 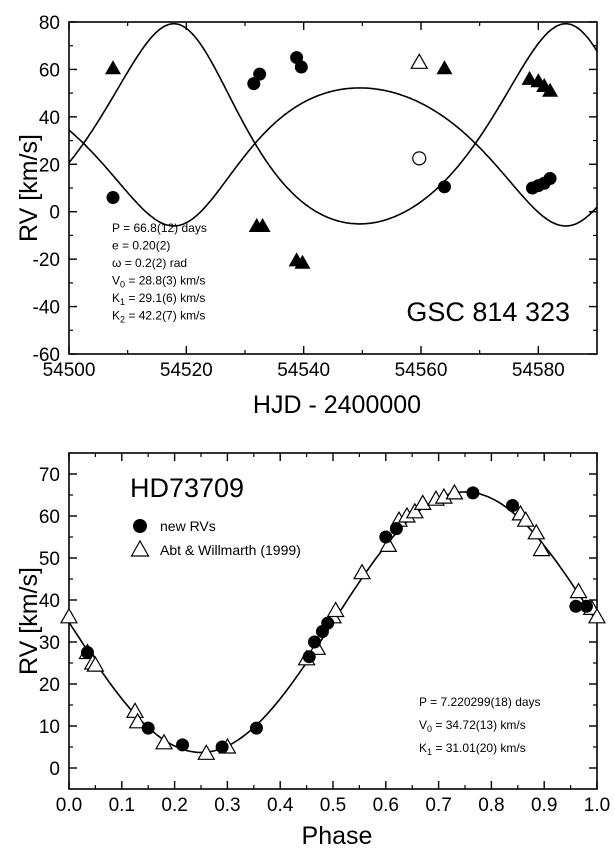 What do you see at coordinates (122, 805) in the screenshot?
I see `x-tick-label: 0.1` at bounding box center [122, 805].